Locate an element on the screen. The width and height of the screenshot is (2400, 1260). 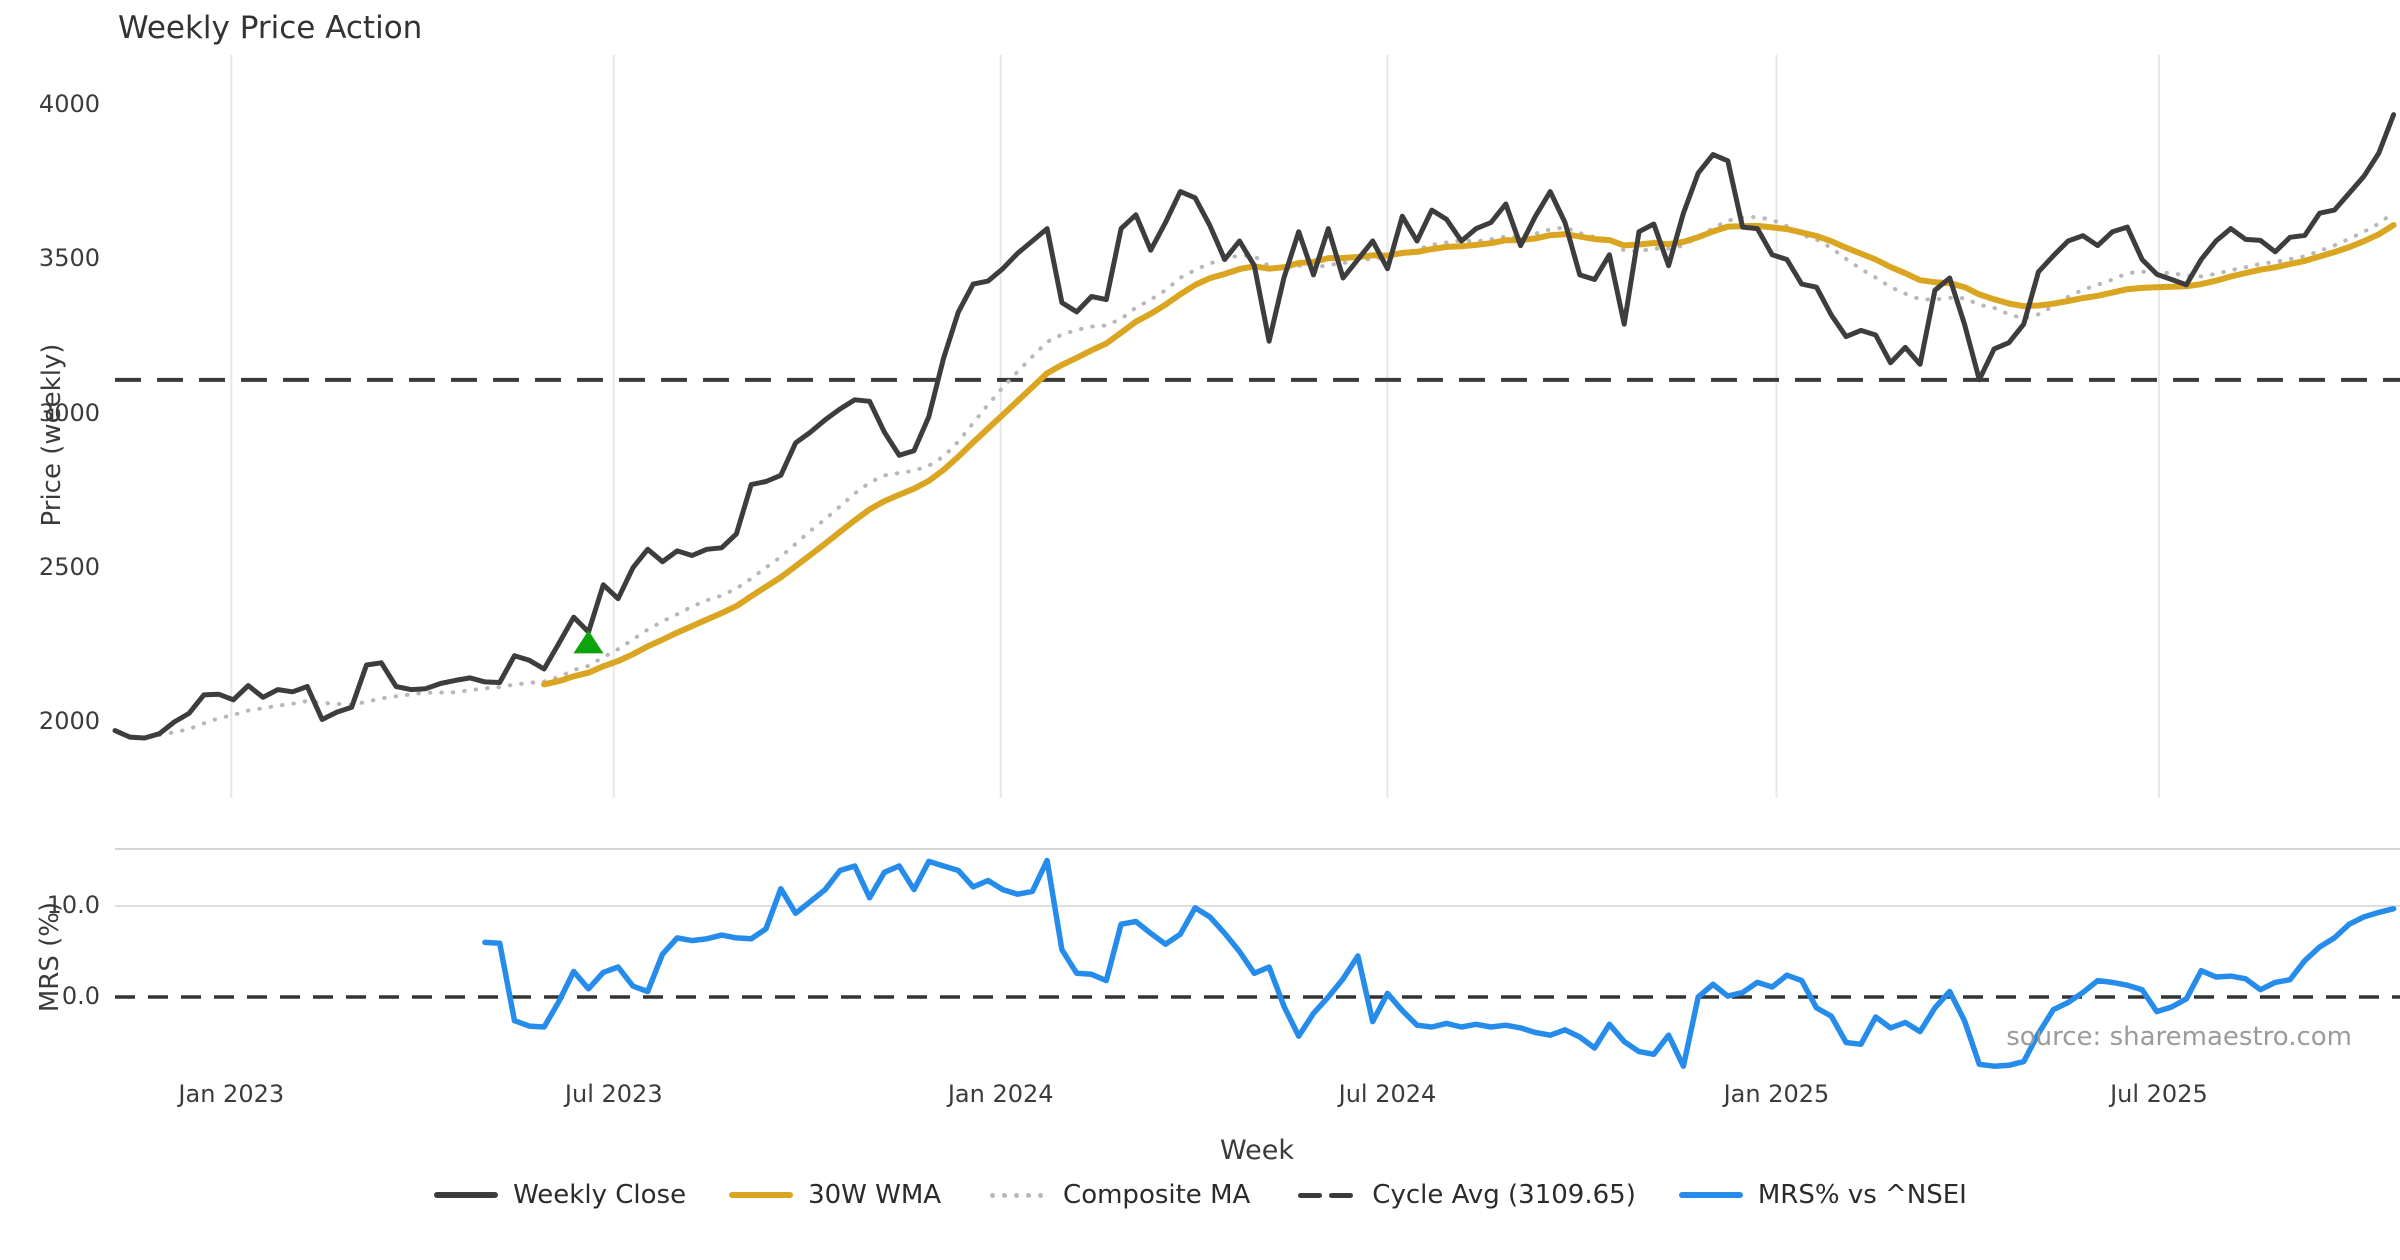
price-y-axis-label: Price (weekly) is located at coordinates (52, 435).